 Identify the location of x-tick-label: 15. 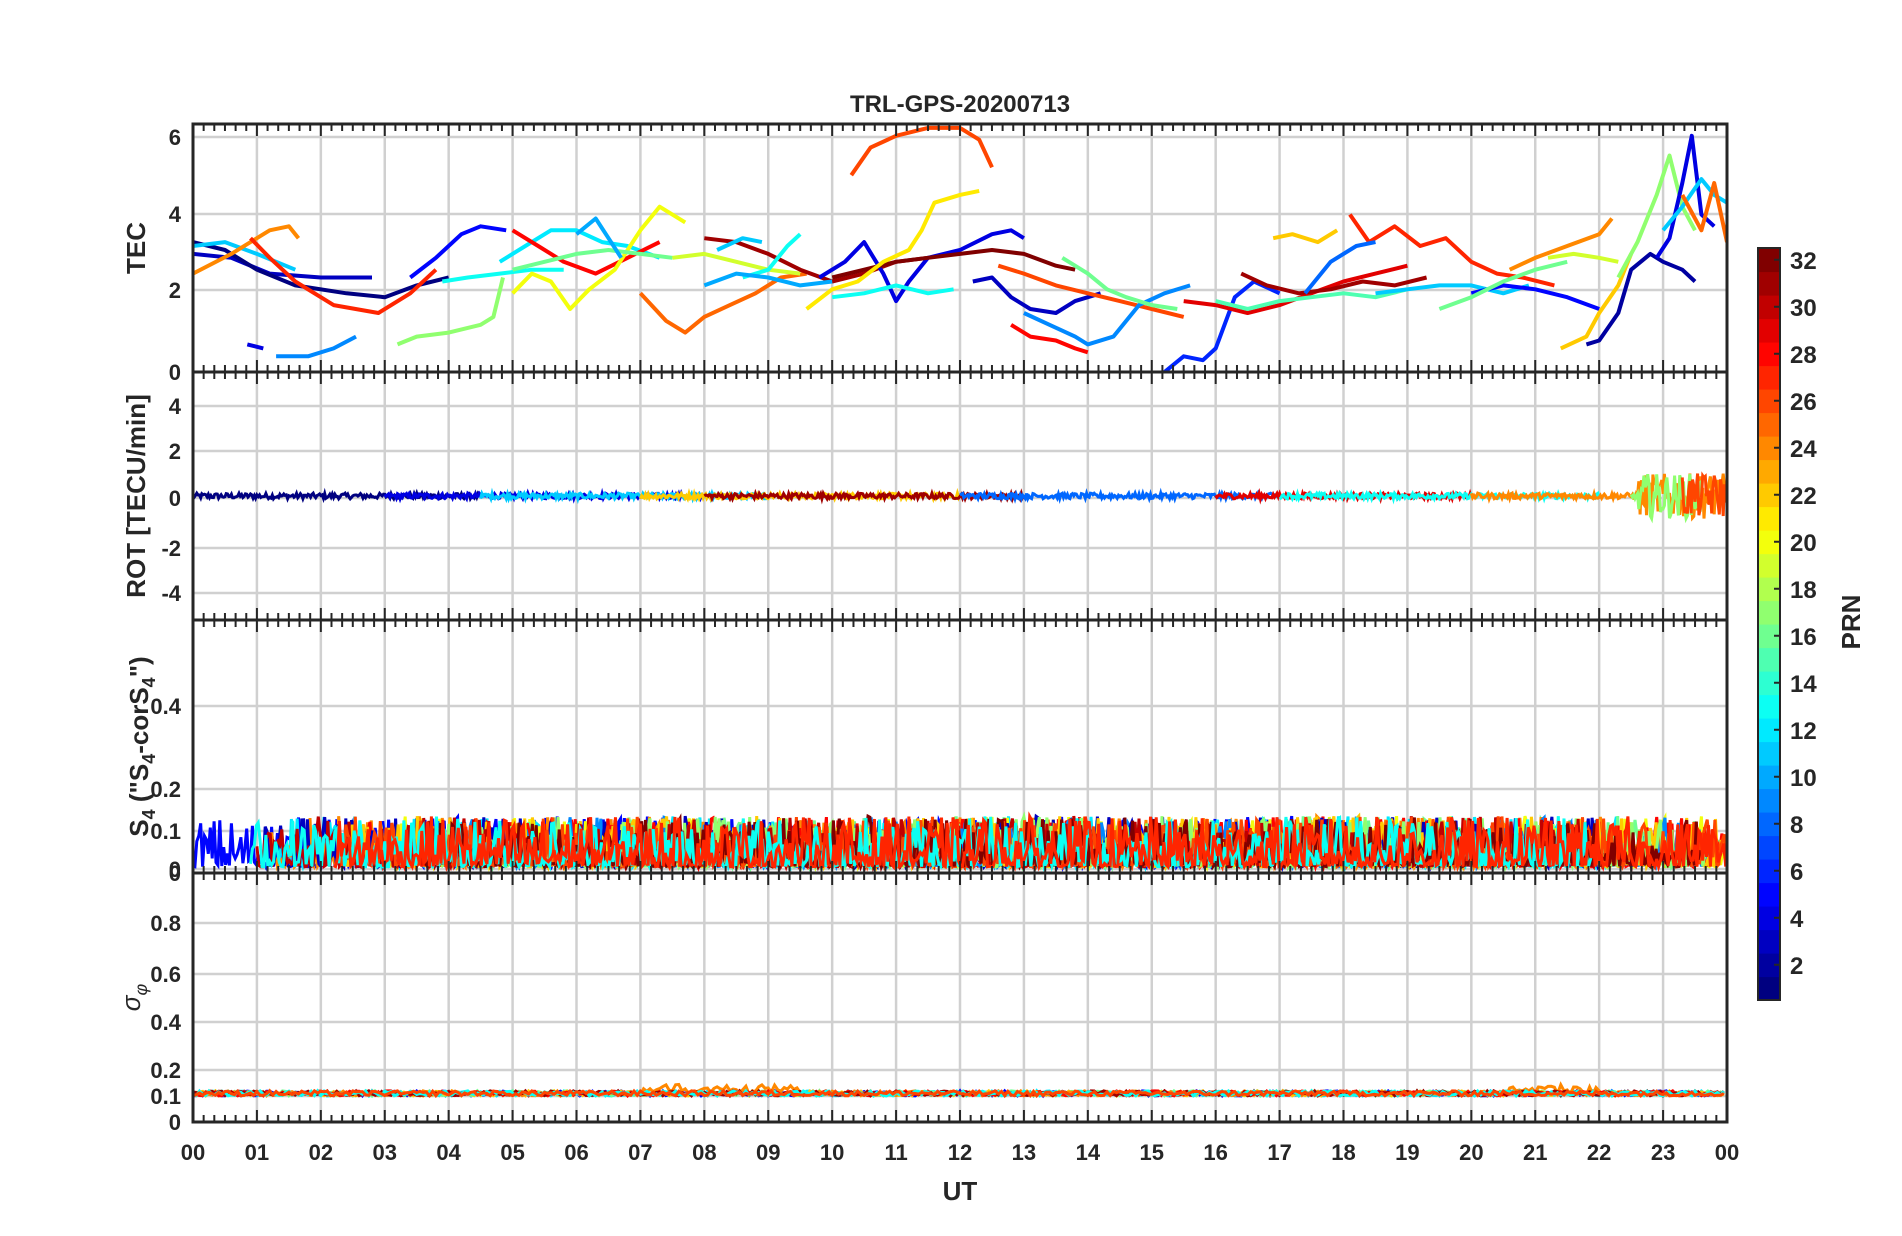
(1152, 1152).